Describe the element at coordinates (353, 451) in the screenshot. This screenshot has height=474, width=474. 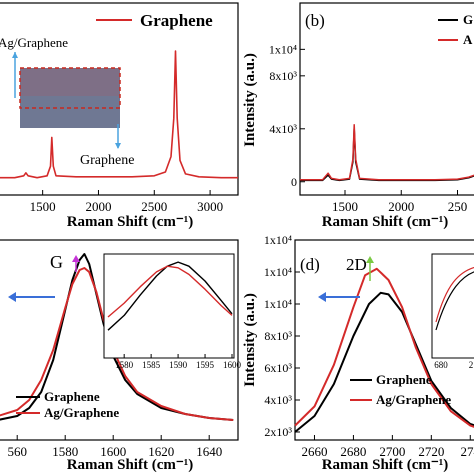
I see `panel-d-x-tick-label-1: 2680` at that location.